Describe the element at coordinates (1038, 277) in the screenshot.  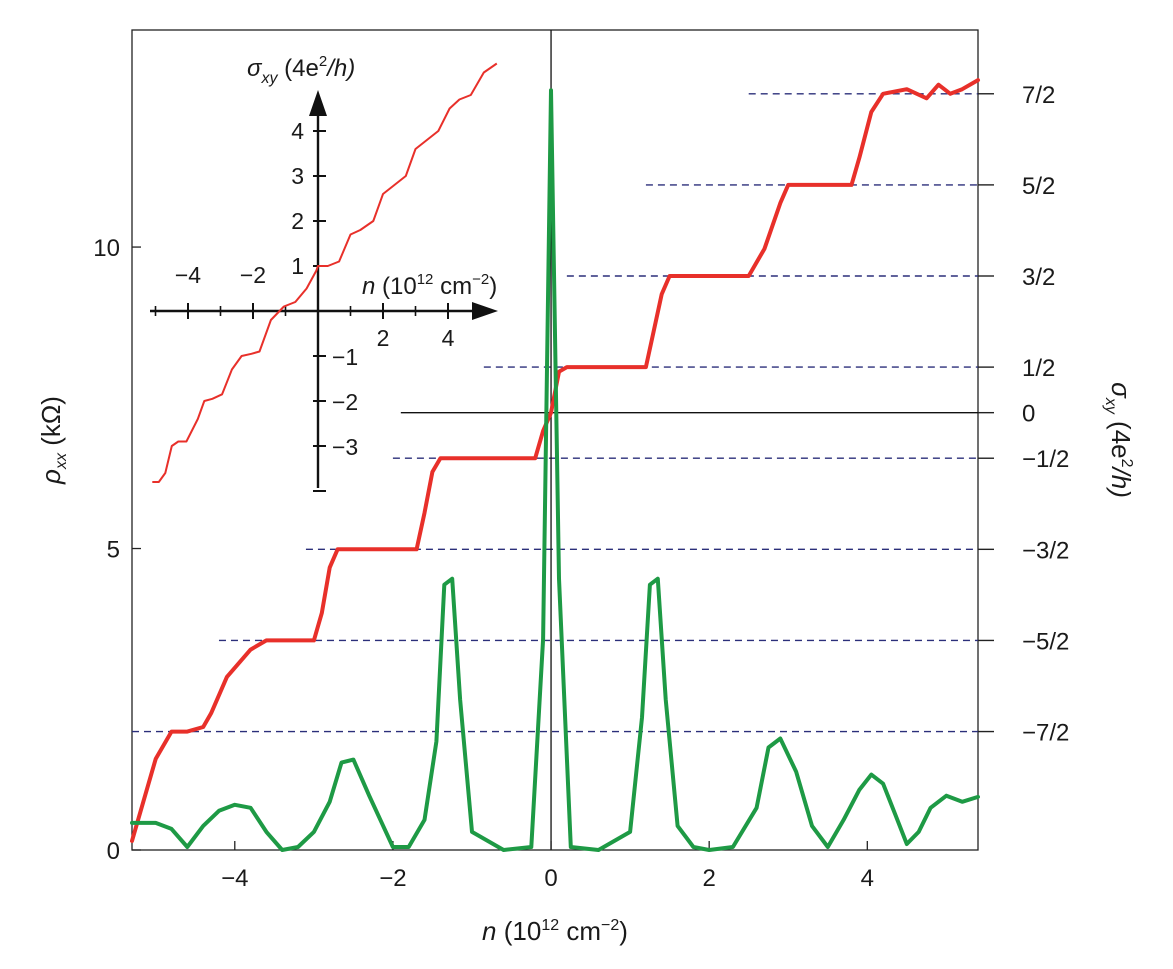
I see `y-right-tick-label-2: 3/2` at that location.